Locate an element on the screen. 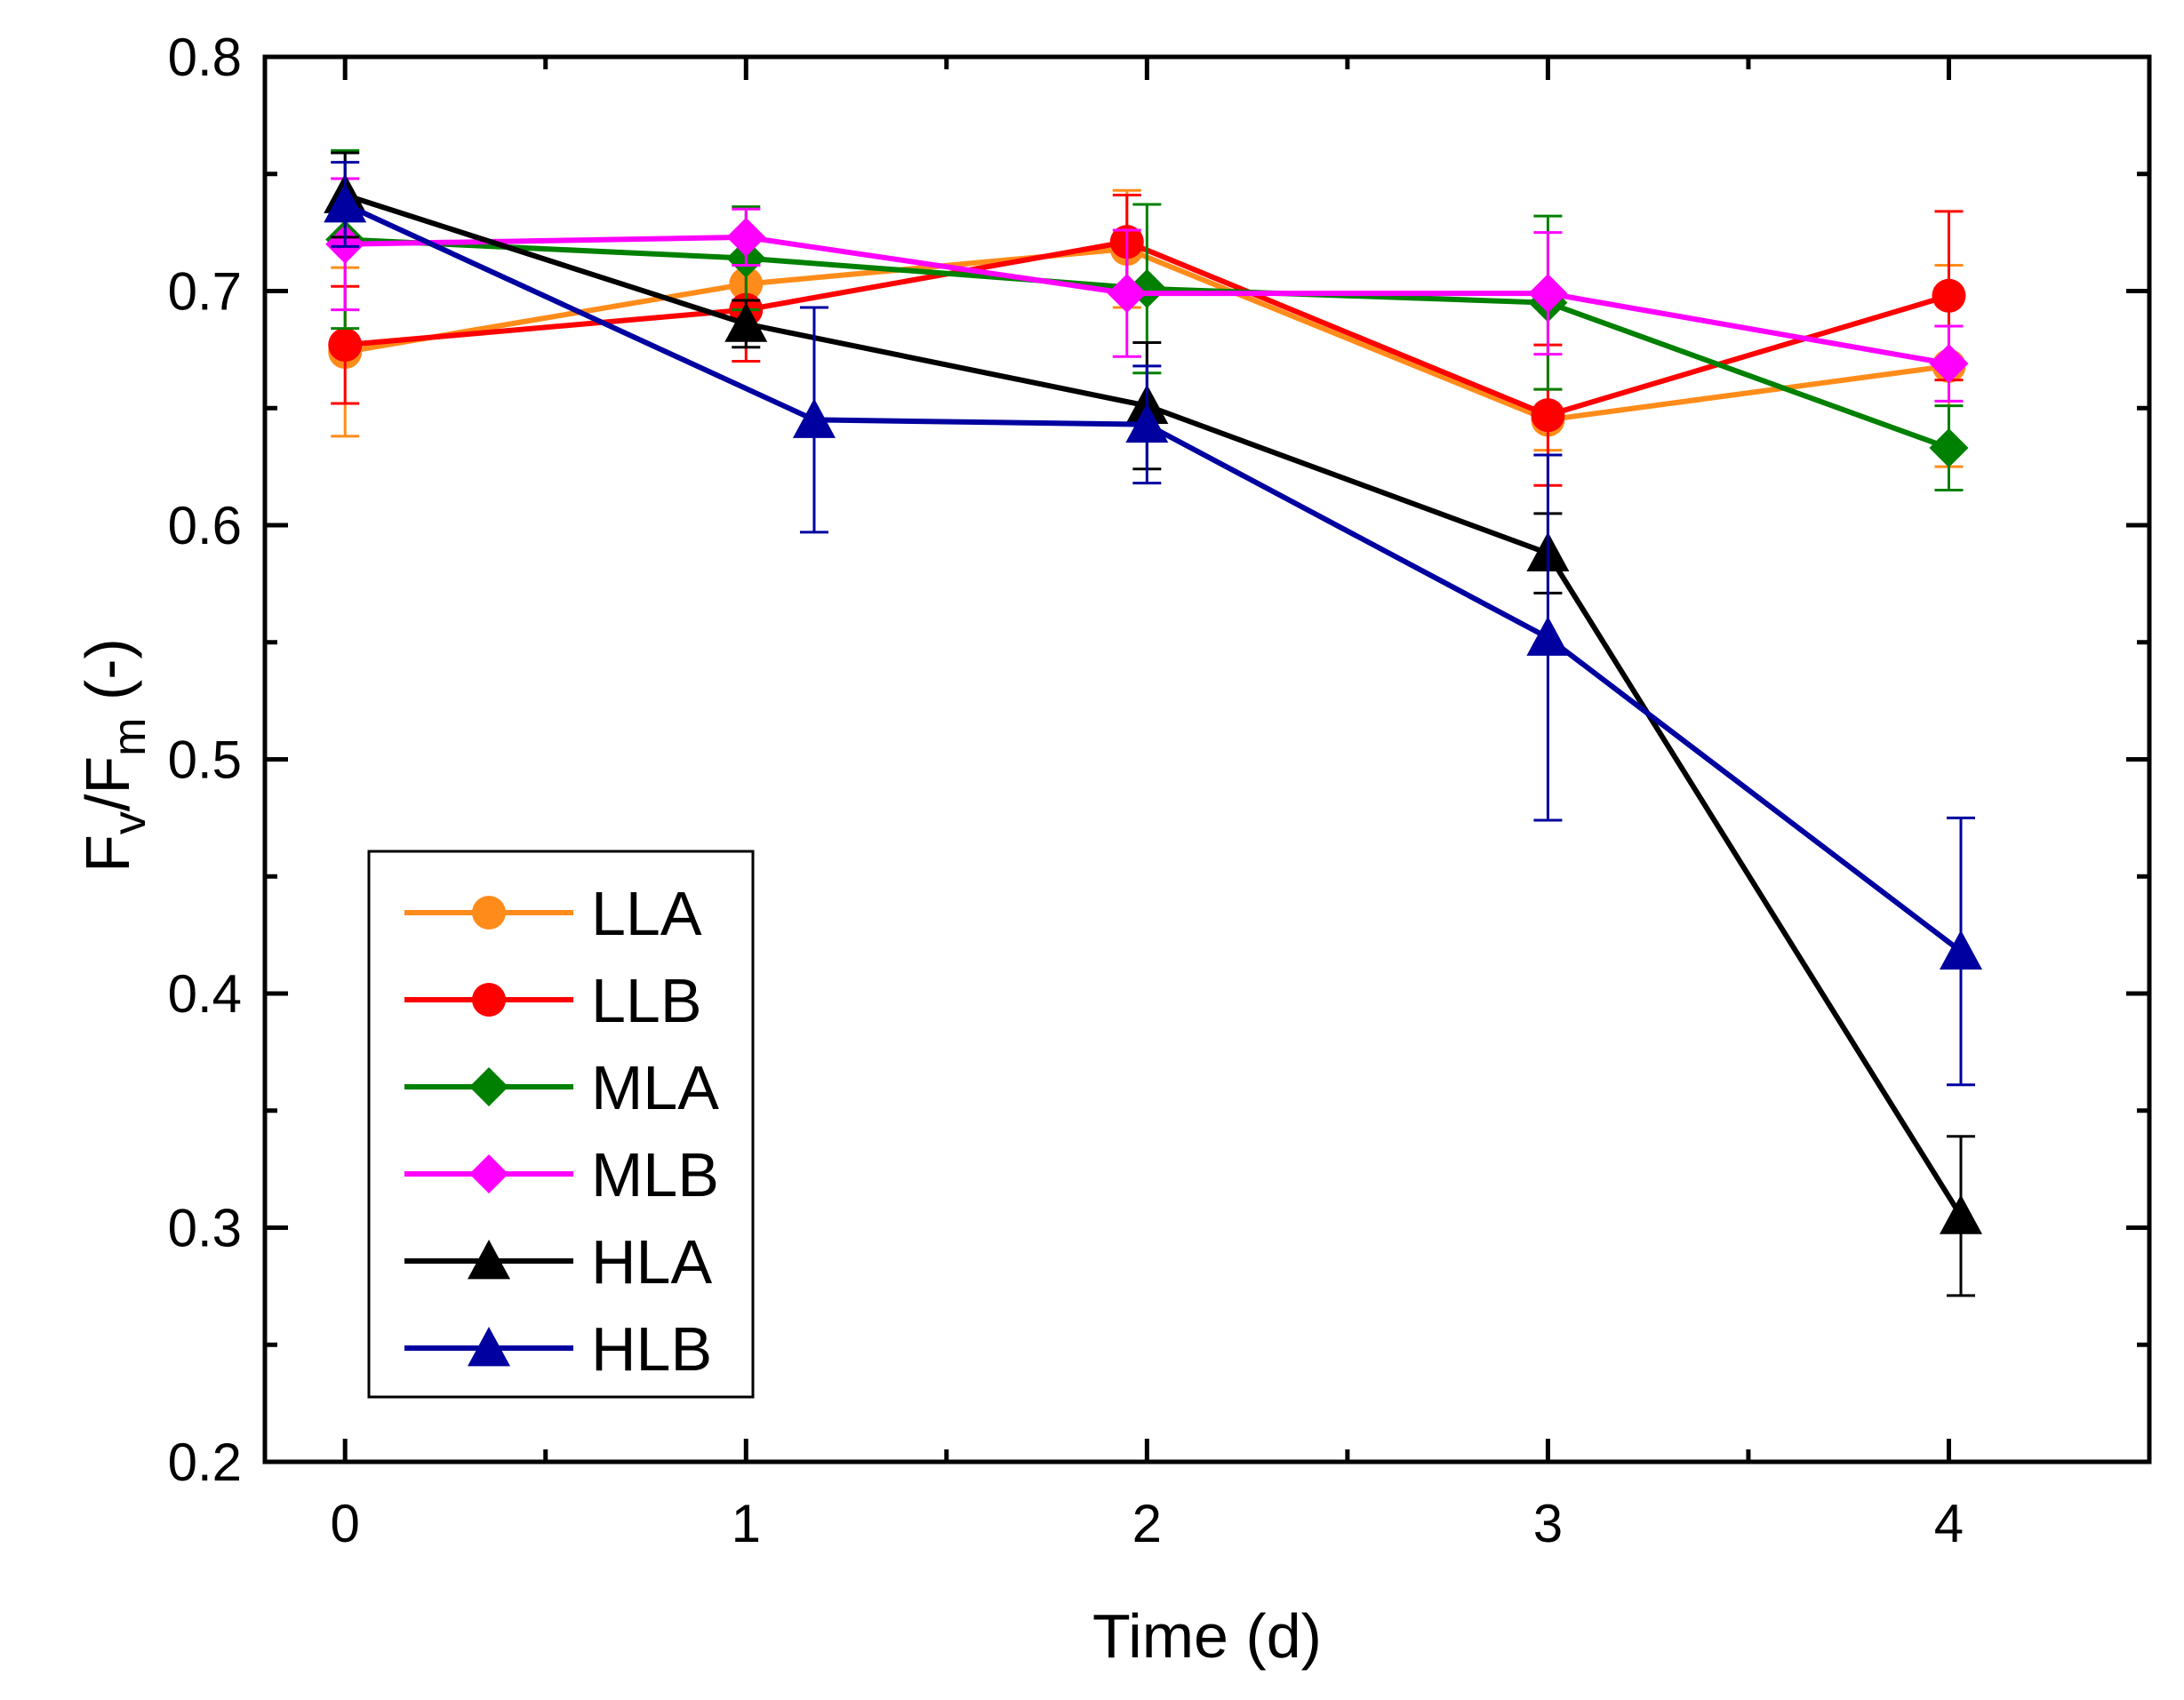 This screenshot has width=2184, height=1700. x-tick-labels: 0 1 2 3 4 is located at coordinates (1147, 1523).